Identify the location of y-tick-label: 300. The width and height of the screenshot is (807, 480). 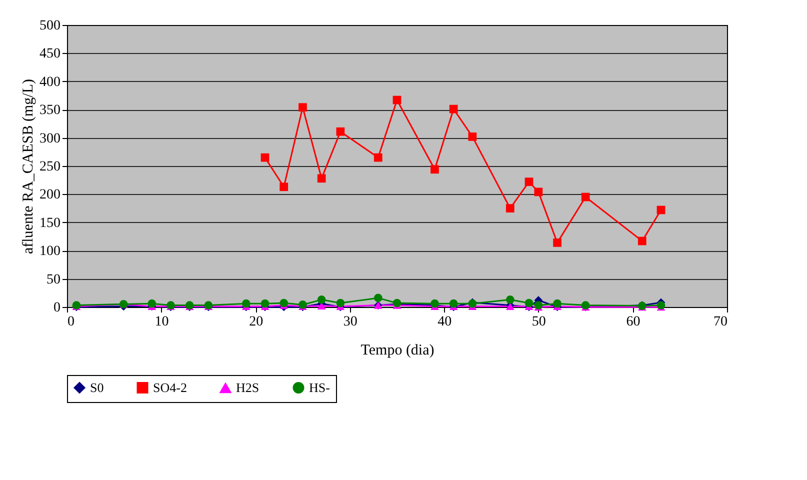
(50, 138).